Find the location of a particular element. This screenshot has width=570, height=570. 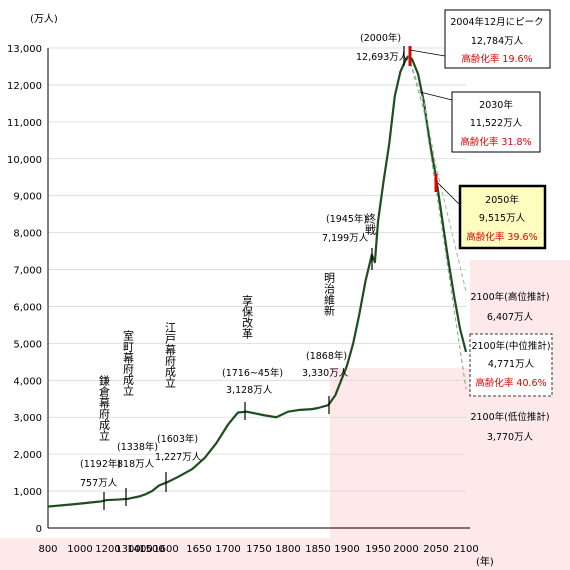

x-tick-1200: 1200 is located at coordinates (107, 549).